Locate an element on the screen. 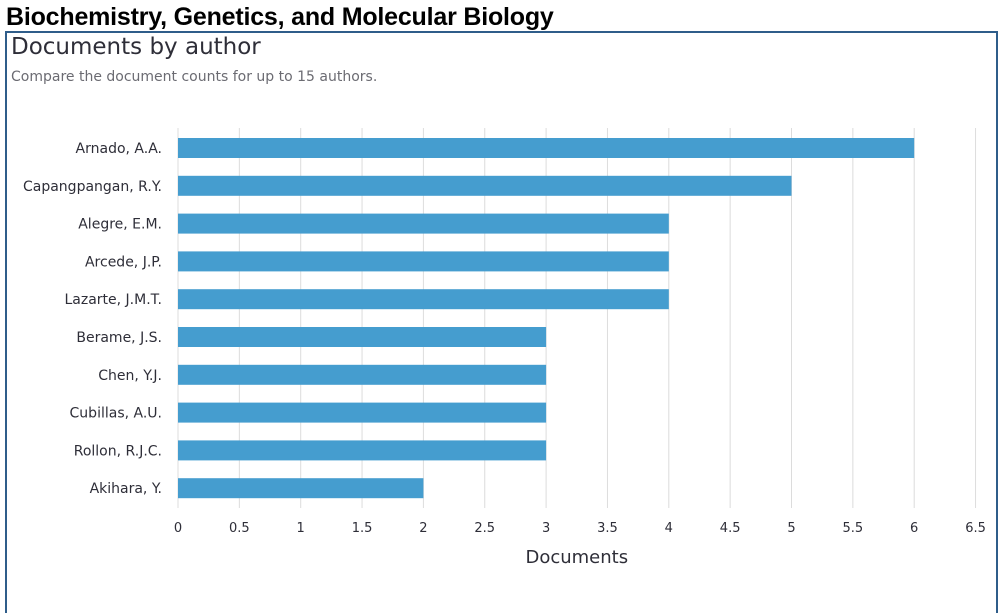  category-label: Akihara, Y. is located at coordinates (126, 489).